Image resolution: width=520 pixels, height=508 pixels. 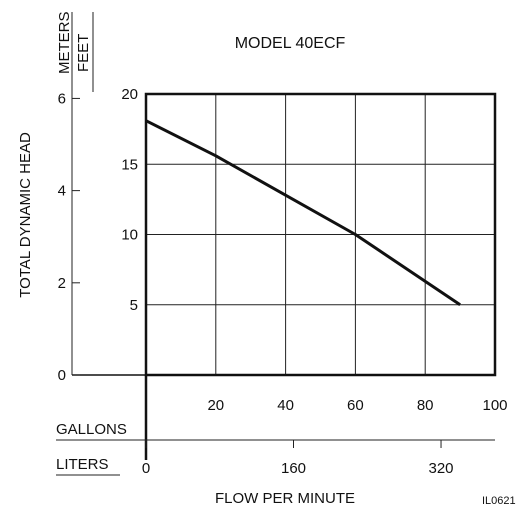 I want to click on y-tick-label: 15, so click(x=129, y=164).